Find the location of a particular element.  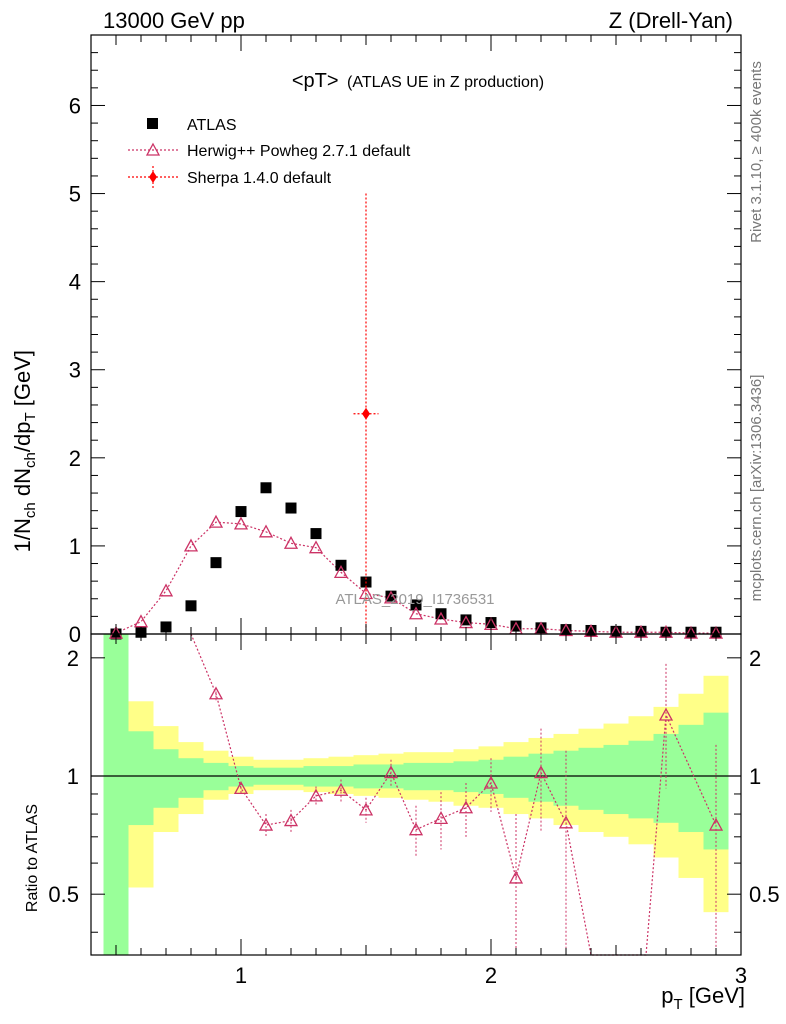

plot-title: <pT> (ATLAS UE in Z production) is located at coordinates (418, 81).